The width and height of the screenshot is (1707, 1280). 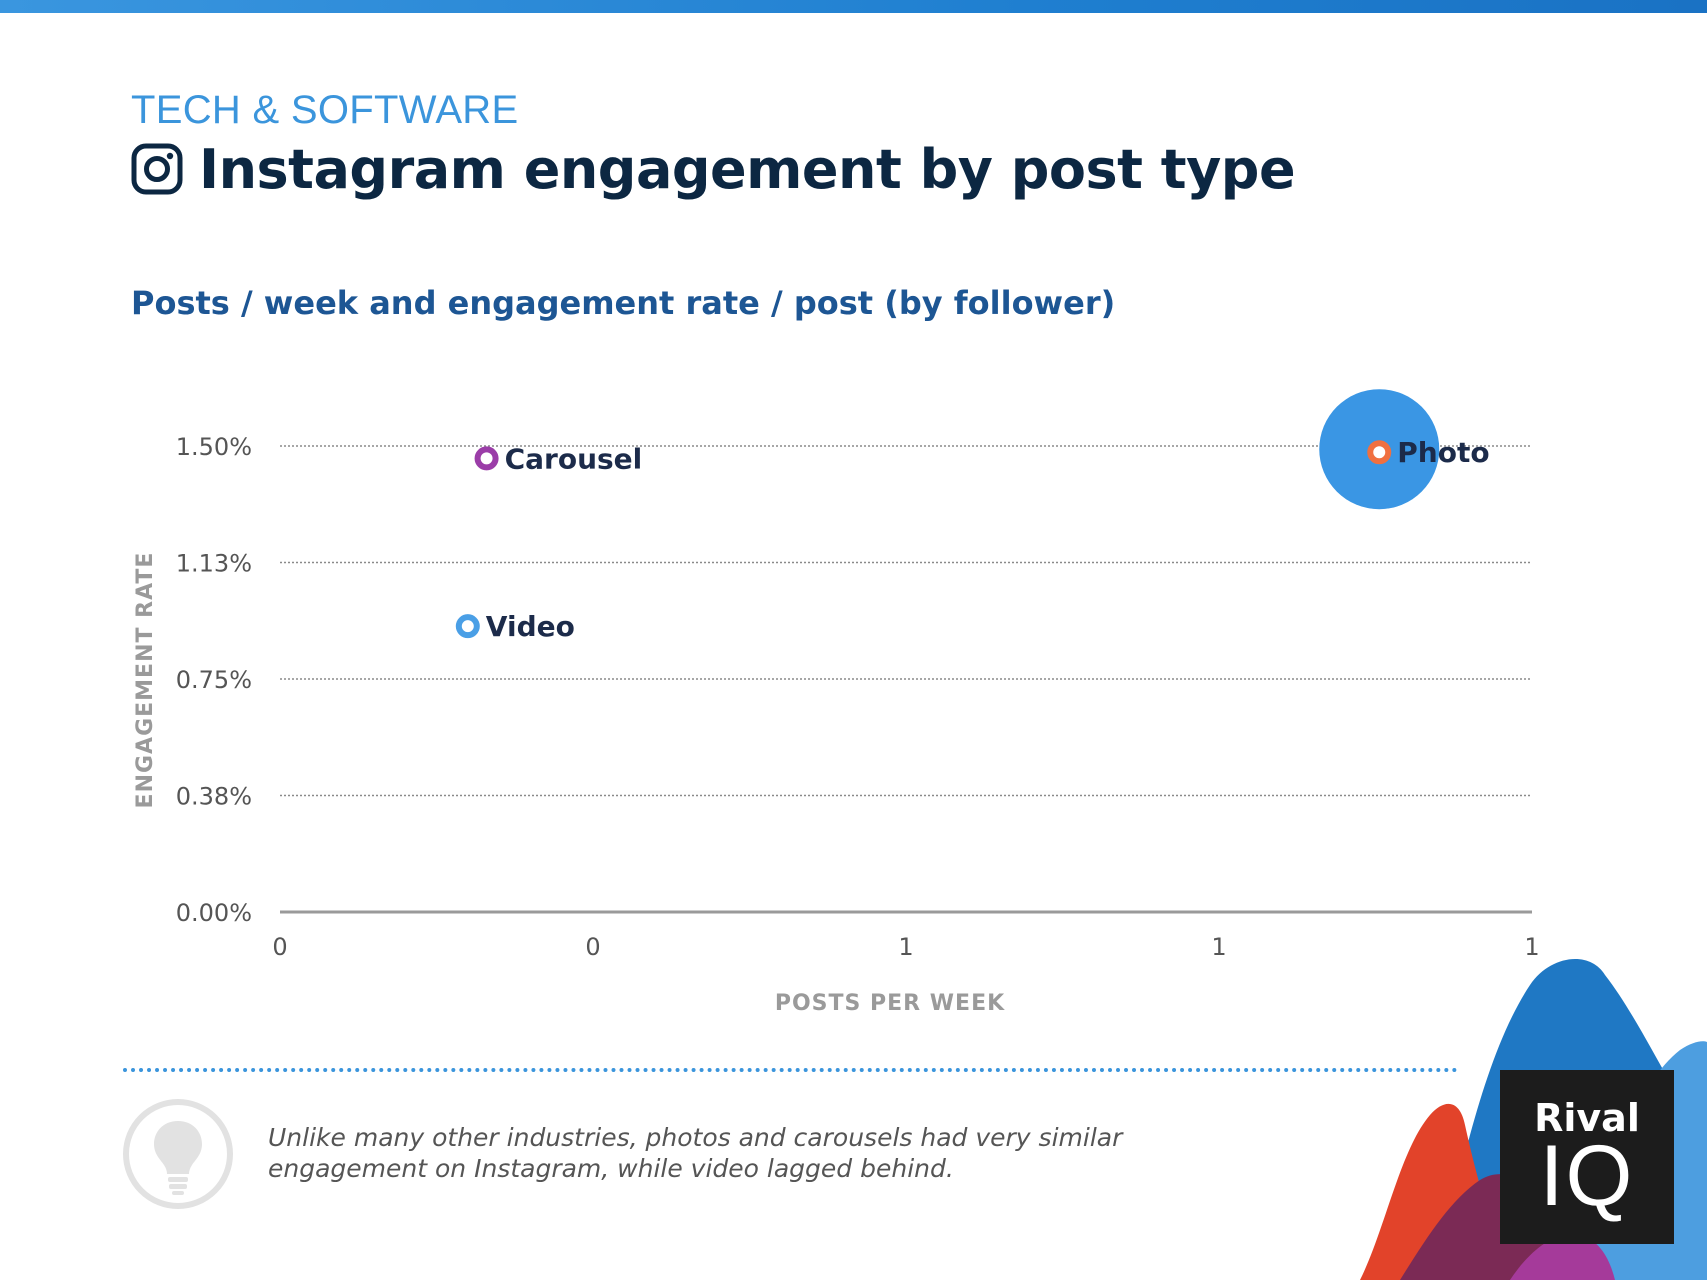 I want to click on logo-text-bottom: IQ, so click(x=1587, y=1176).